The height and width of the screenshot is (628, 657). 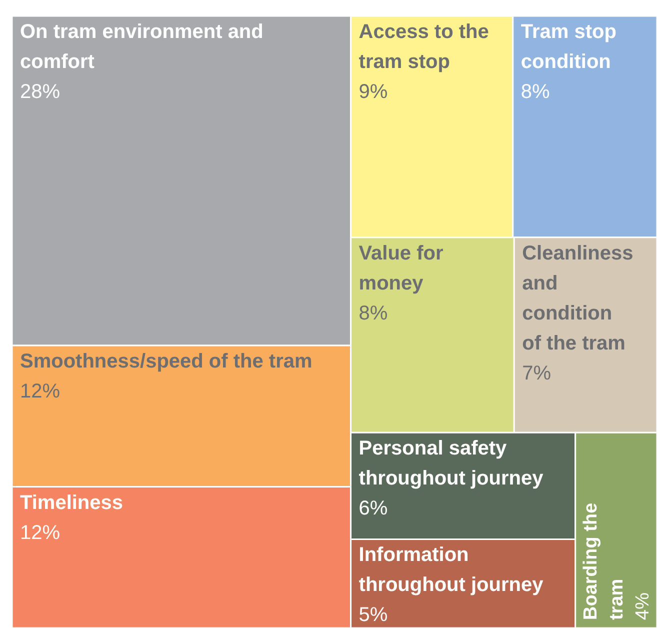 I want to click on data-label: 28%, so click(x=40, y=92).